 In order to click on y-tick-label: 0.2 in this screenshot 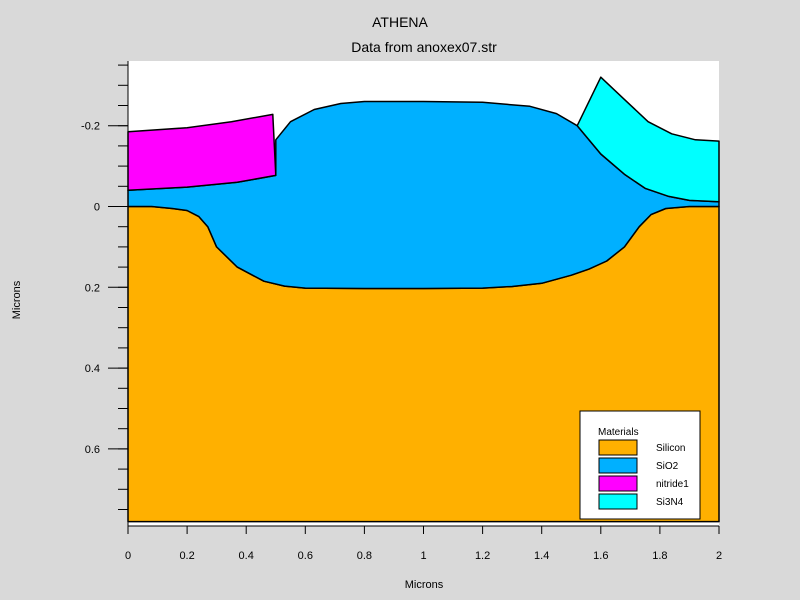, I will do `click(92, 288)`.